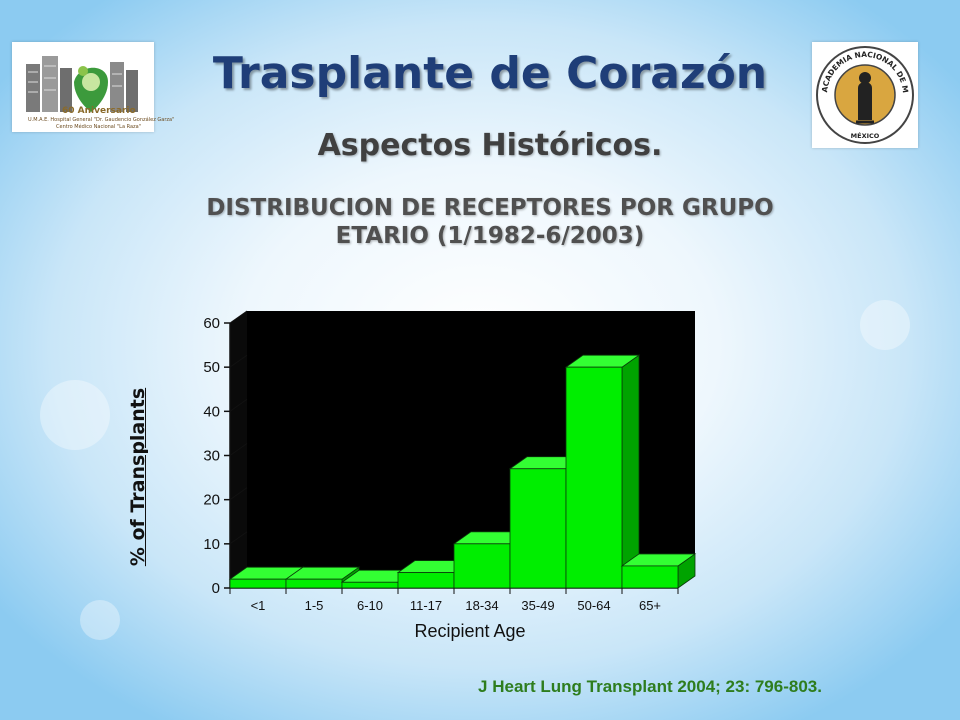  Describe the element at coordinates (865, 135) in the screenshot. I see `seal-country-text: MÉXICO` at that location.